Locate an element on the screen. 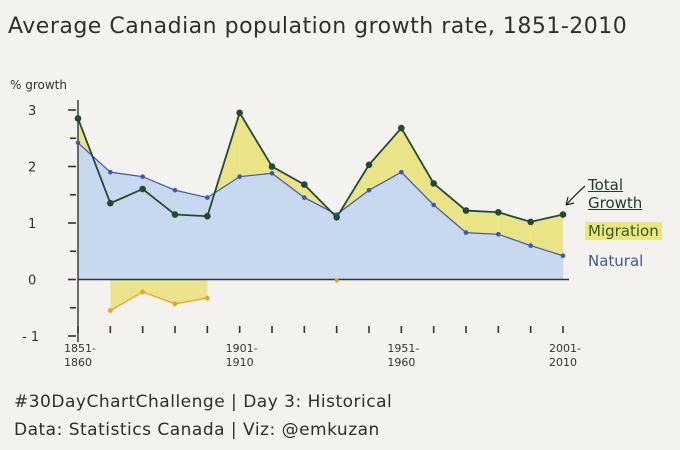 Image resolution: width=680 pixels, height=450 pixels. legend-natural: Natural is located at coordinates (616, 261).